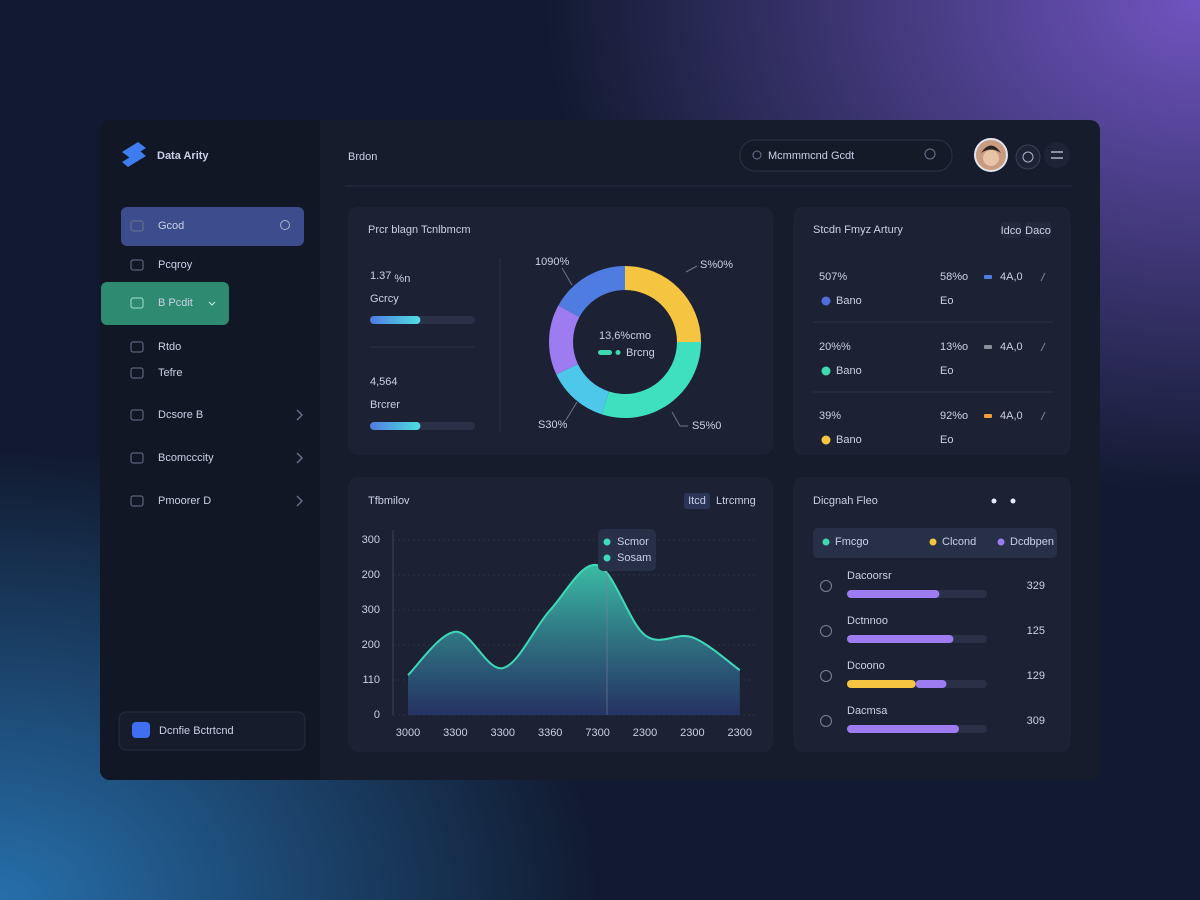 The width and height of the screenshot is (1200, 900). Describe the element at coordinates (455, 733) in the screenshot. I see `x-tick-label: 3300` at that location.